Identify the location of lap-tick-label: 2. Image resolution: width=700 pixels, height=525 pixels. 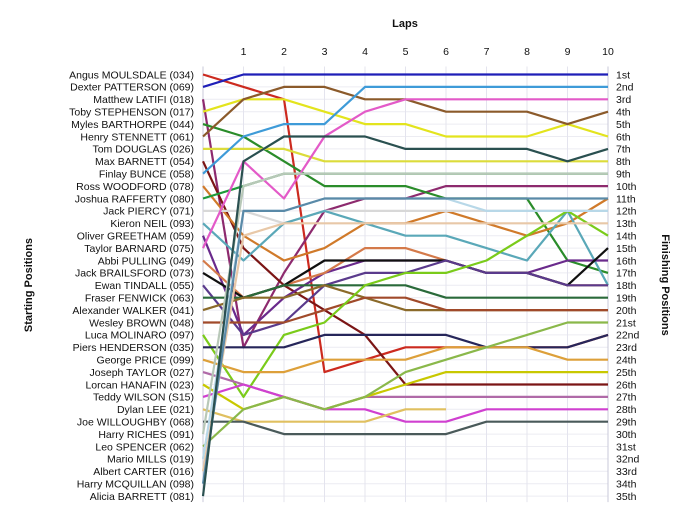
(284, 52).